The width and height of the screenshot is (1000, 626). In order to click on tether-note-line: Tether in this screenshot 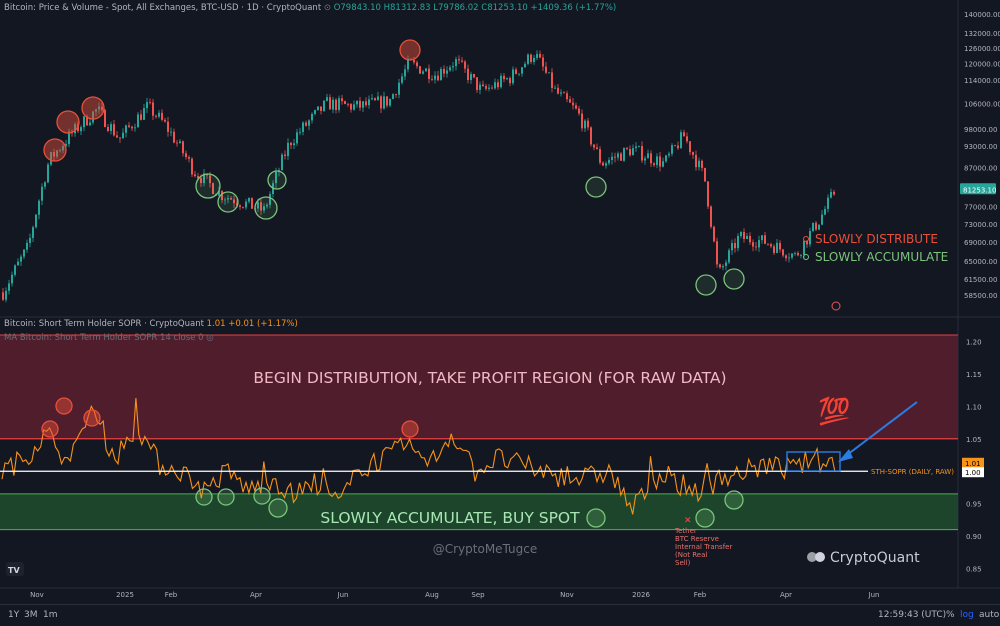, I will do `click(685, 531)`.